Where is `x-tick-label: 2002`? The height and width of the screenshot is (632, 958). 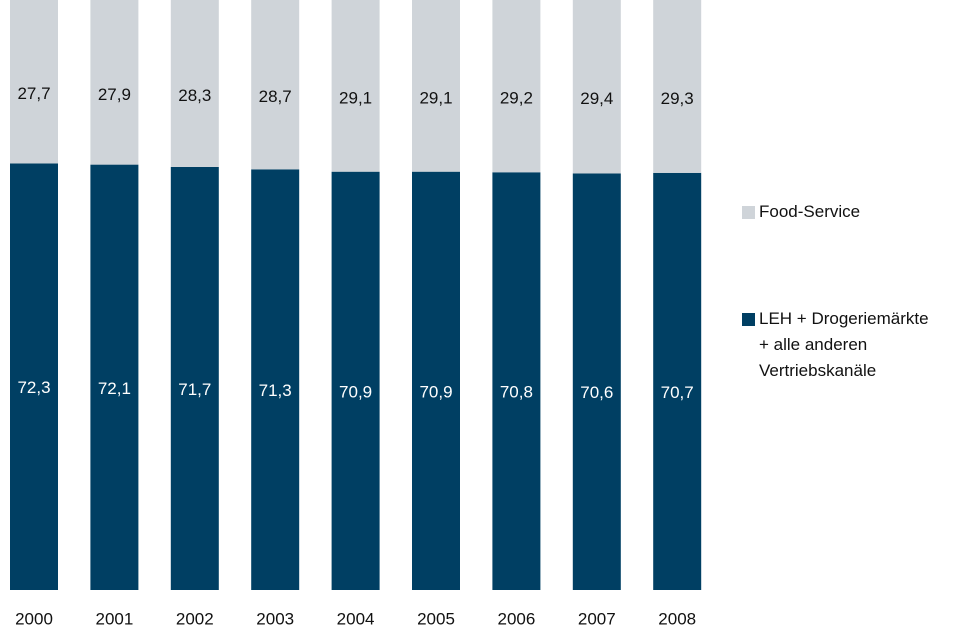 x-tick-label: 2002 is located at coordinates (195, 618).